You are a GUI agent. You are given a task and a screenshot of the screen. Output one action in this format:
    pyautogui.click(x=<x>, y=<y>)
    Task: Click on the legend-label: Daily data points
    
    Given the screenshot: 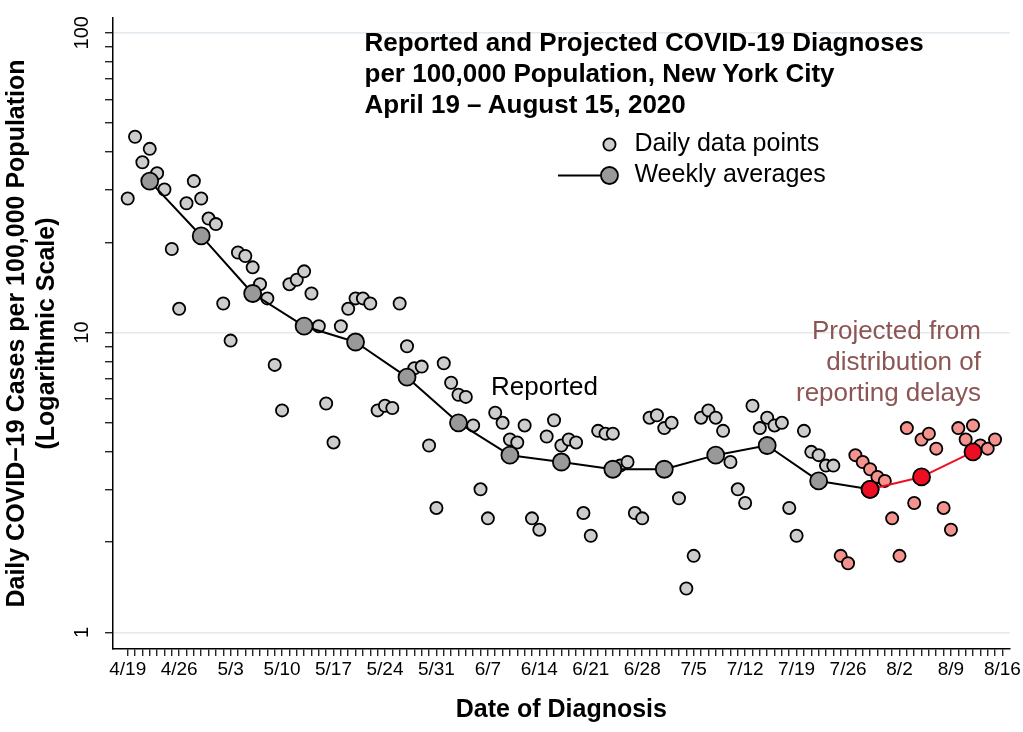 What is the action you would take?
    pyautogui.click(x=727, y=142)
    